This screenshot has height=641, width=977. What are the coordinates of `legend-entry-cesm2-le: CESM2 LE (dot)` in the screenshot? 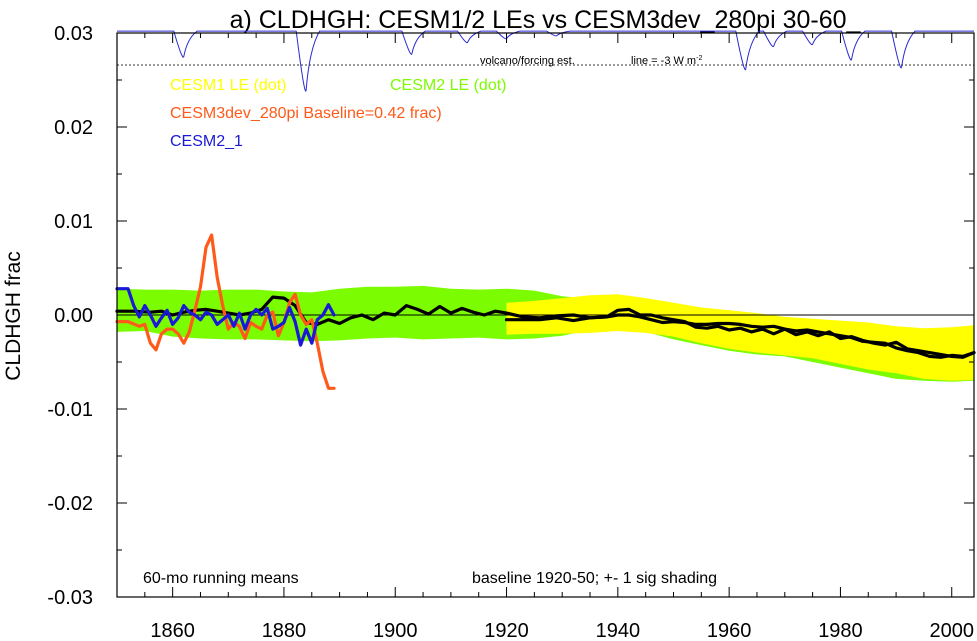 It's located at (448, 85).